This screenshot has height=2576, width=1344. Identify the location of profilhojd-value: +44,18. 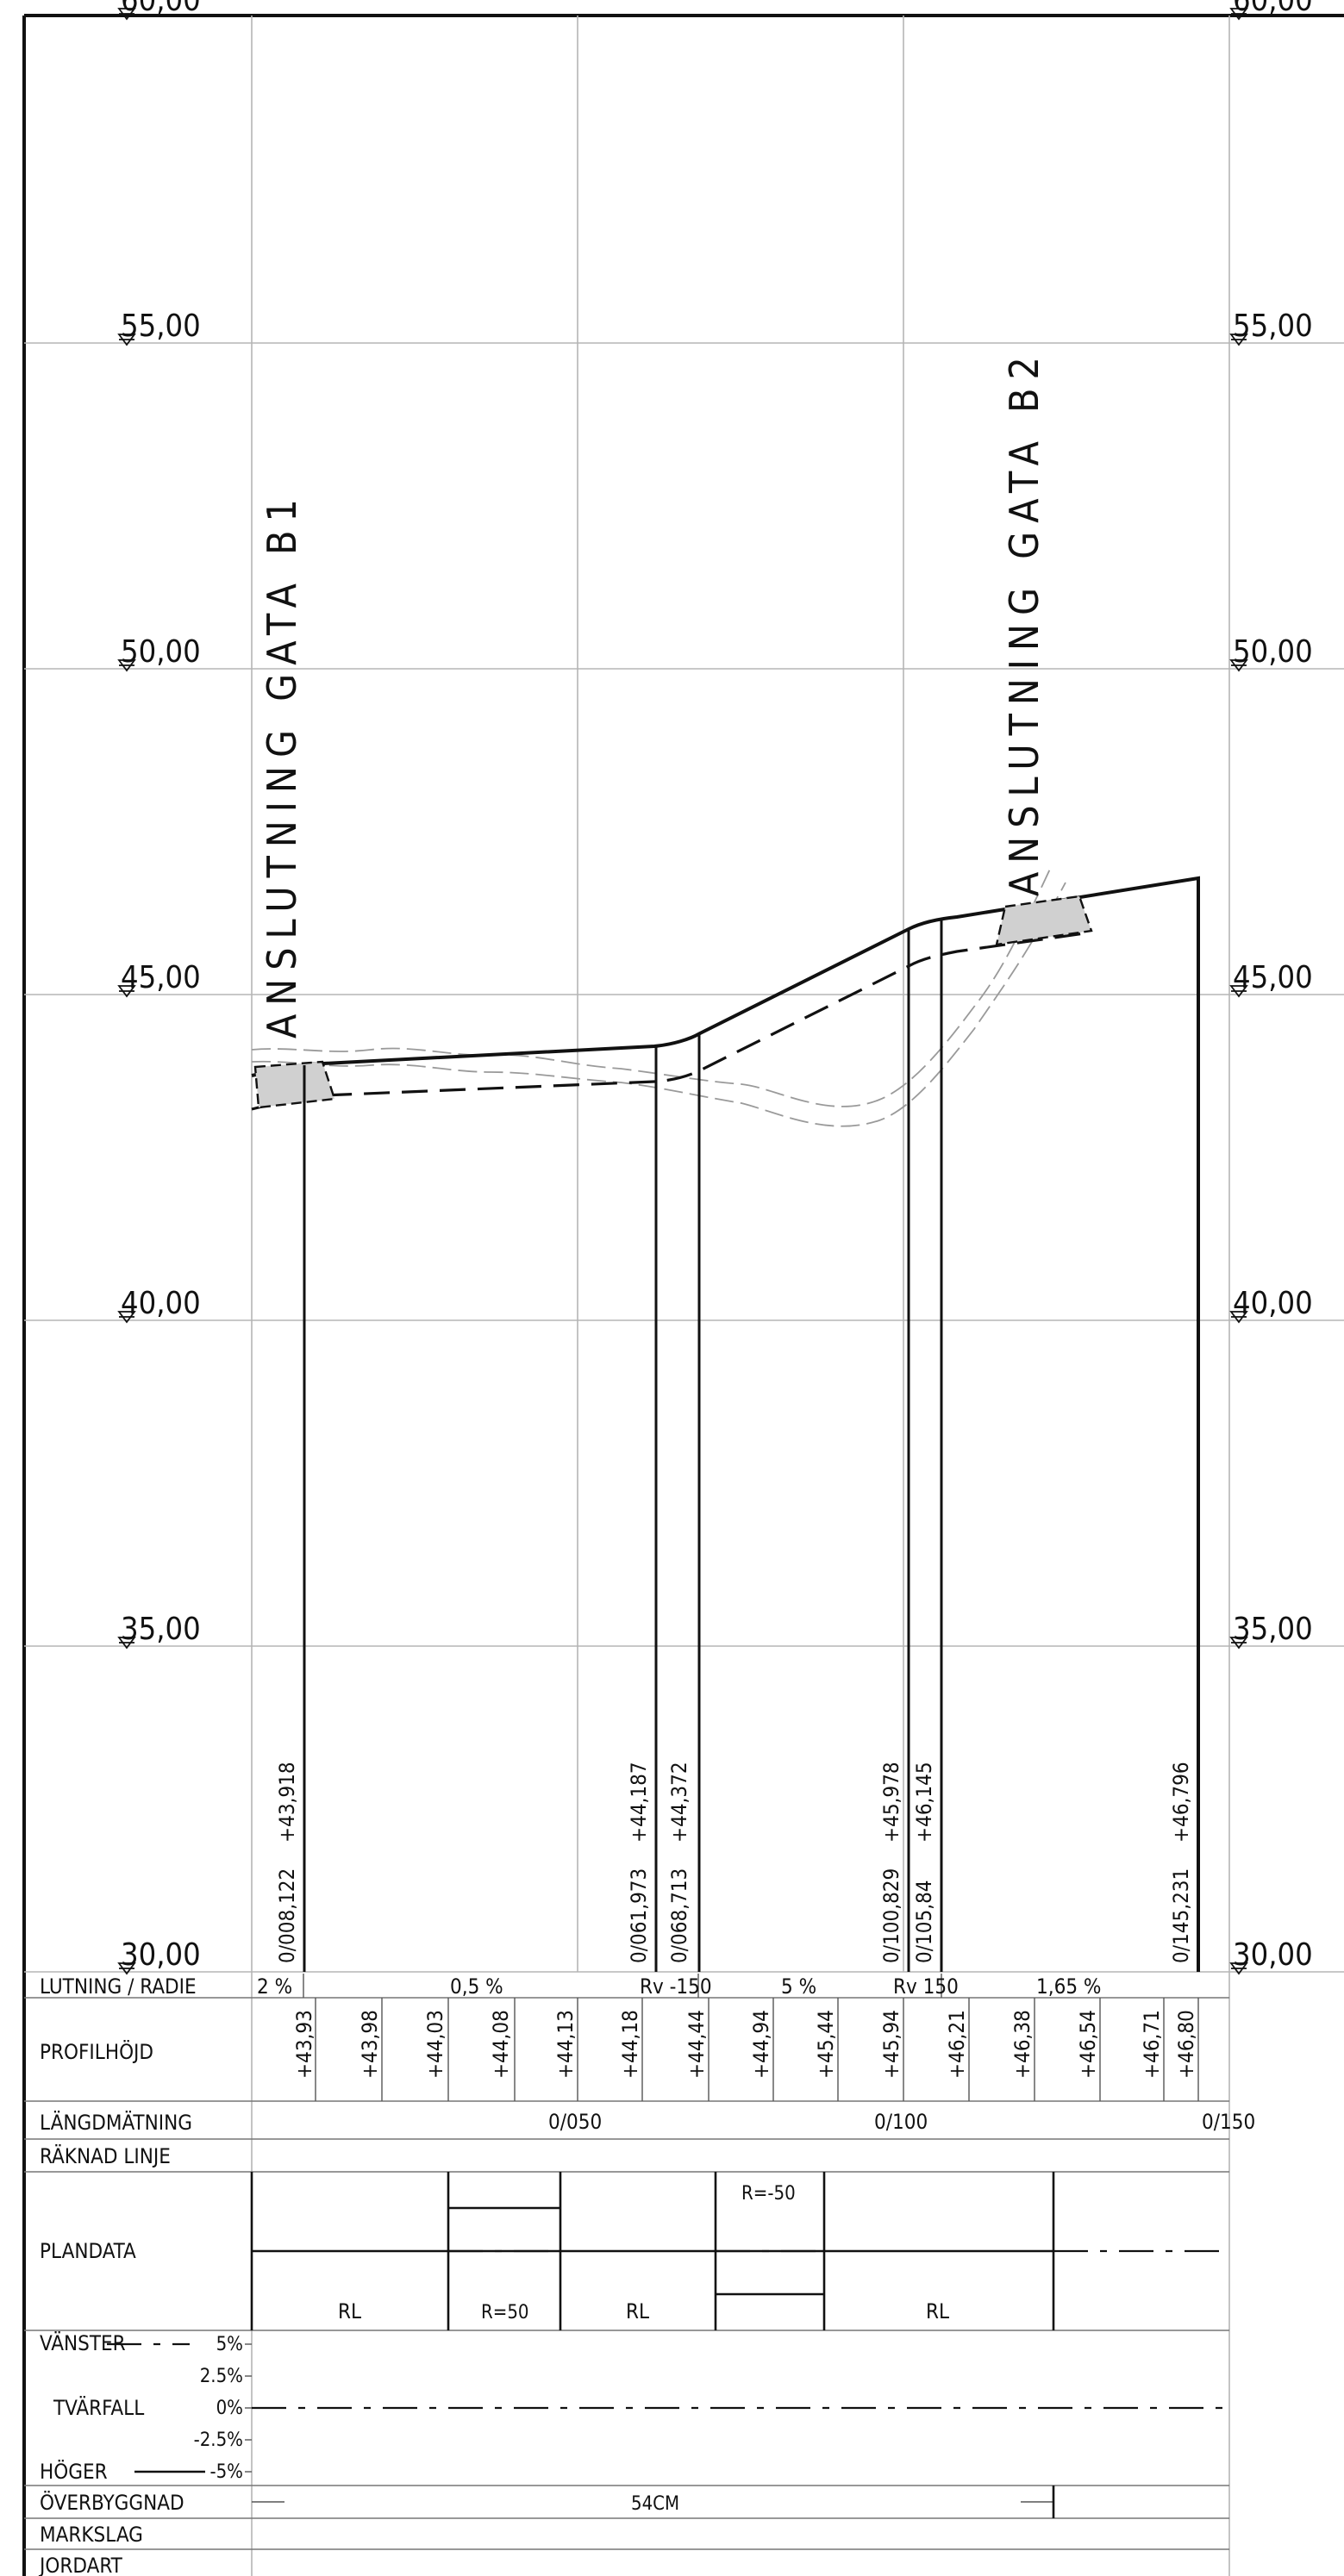
(630, 2044).